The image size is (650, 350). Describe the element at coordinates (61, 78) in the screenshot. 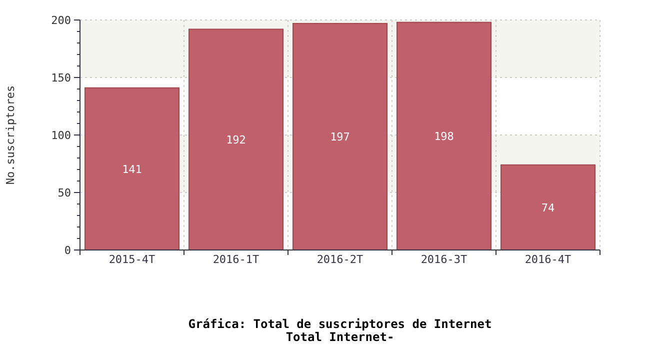

I see `y-tick-label: 150` at that location.